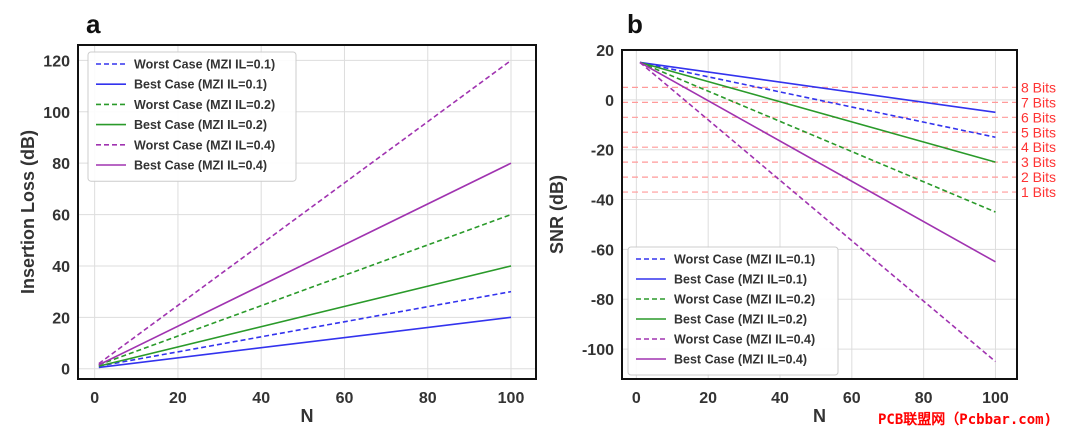 This screenshot has width=1080, height=433. What do you see at coordinates (965, 420) in the screenshot?
I see `watermark: PCB联盟网（Pcbbar.com)` at bounding box center [965, 420].